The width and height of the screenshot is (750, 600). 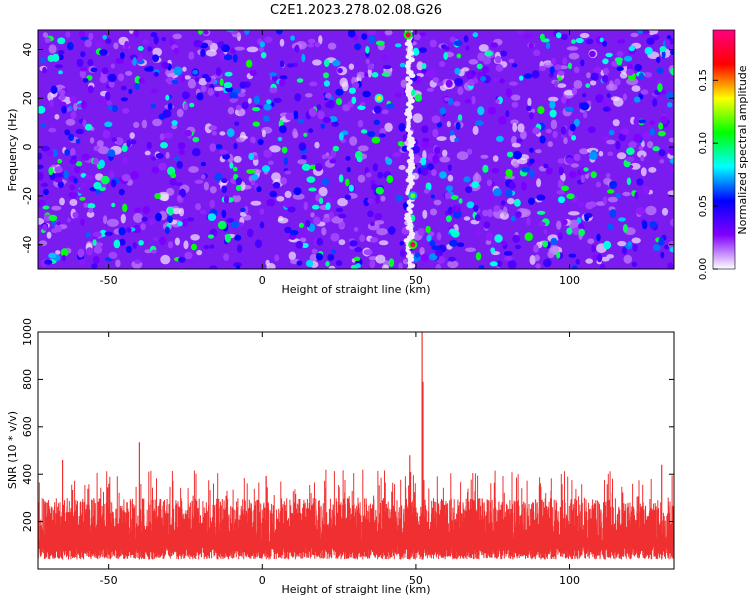 I want to click on heatmap-peak-cell, so click(x=408, y=35).